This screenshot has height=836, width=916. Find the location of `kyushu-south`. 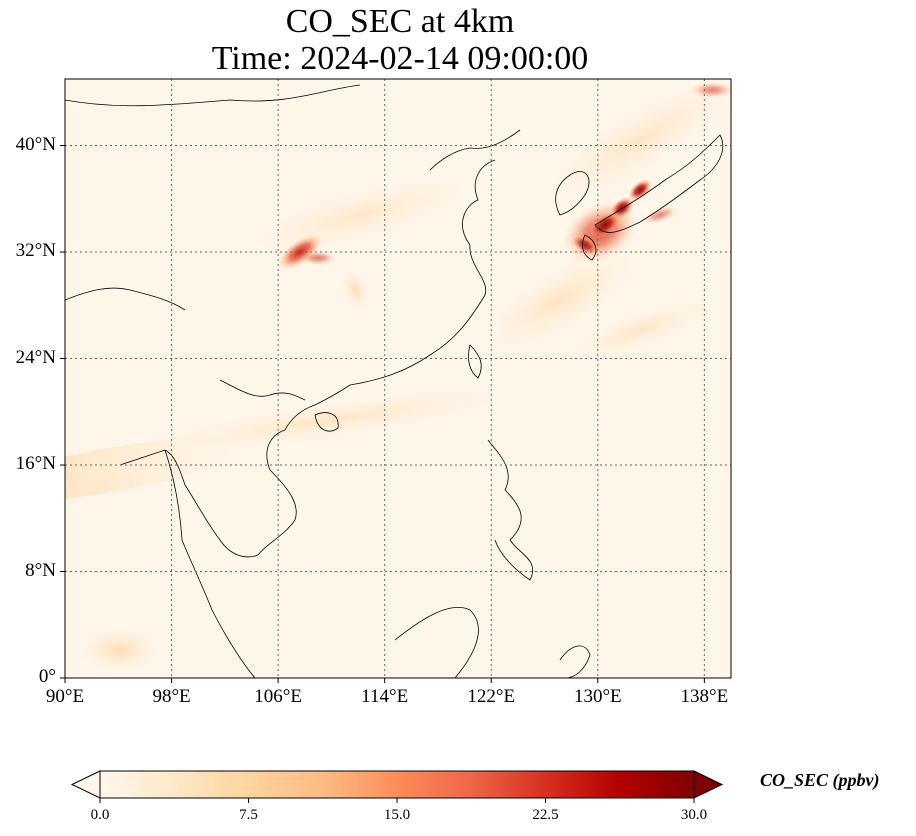

kyushu-south is located at coordinates (585, 245).